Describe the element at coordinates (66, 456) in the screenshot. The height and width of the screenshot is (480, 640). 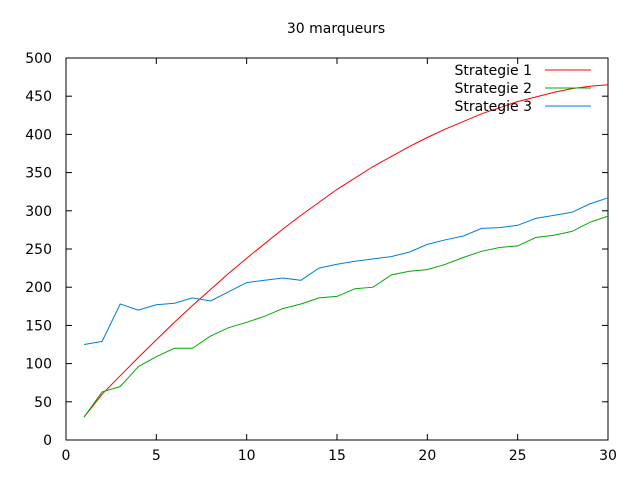
I see `x-tick-label: 0` at that location.